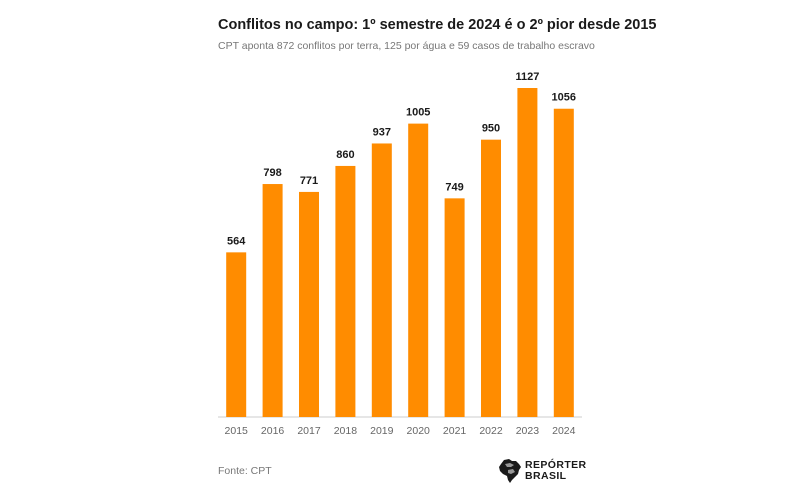  What do you see at coordinates (455, 431) in the screenshot?
I see `x-tick-label-2021: 2021` at bounding box center [455, 431].